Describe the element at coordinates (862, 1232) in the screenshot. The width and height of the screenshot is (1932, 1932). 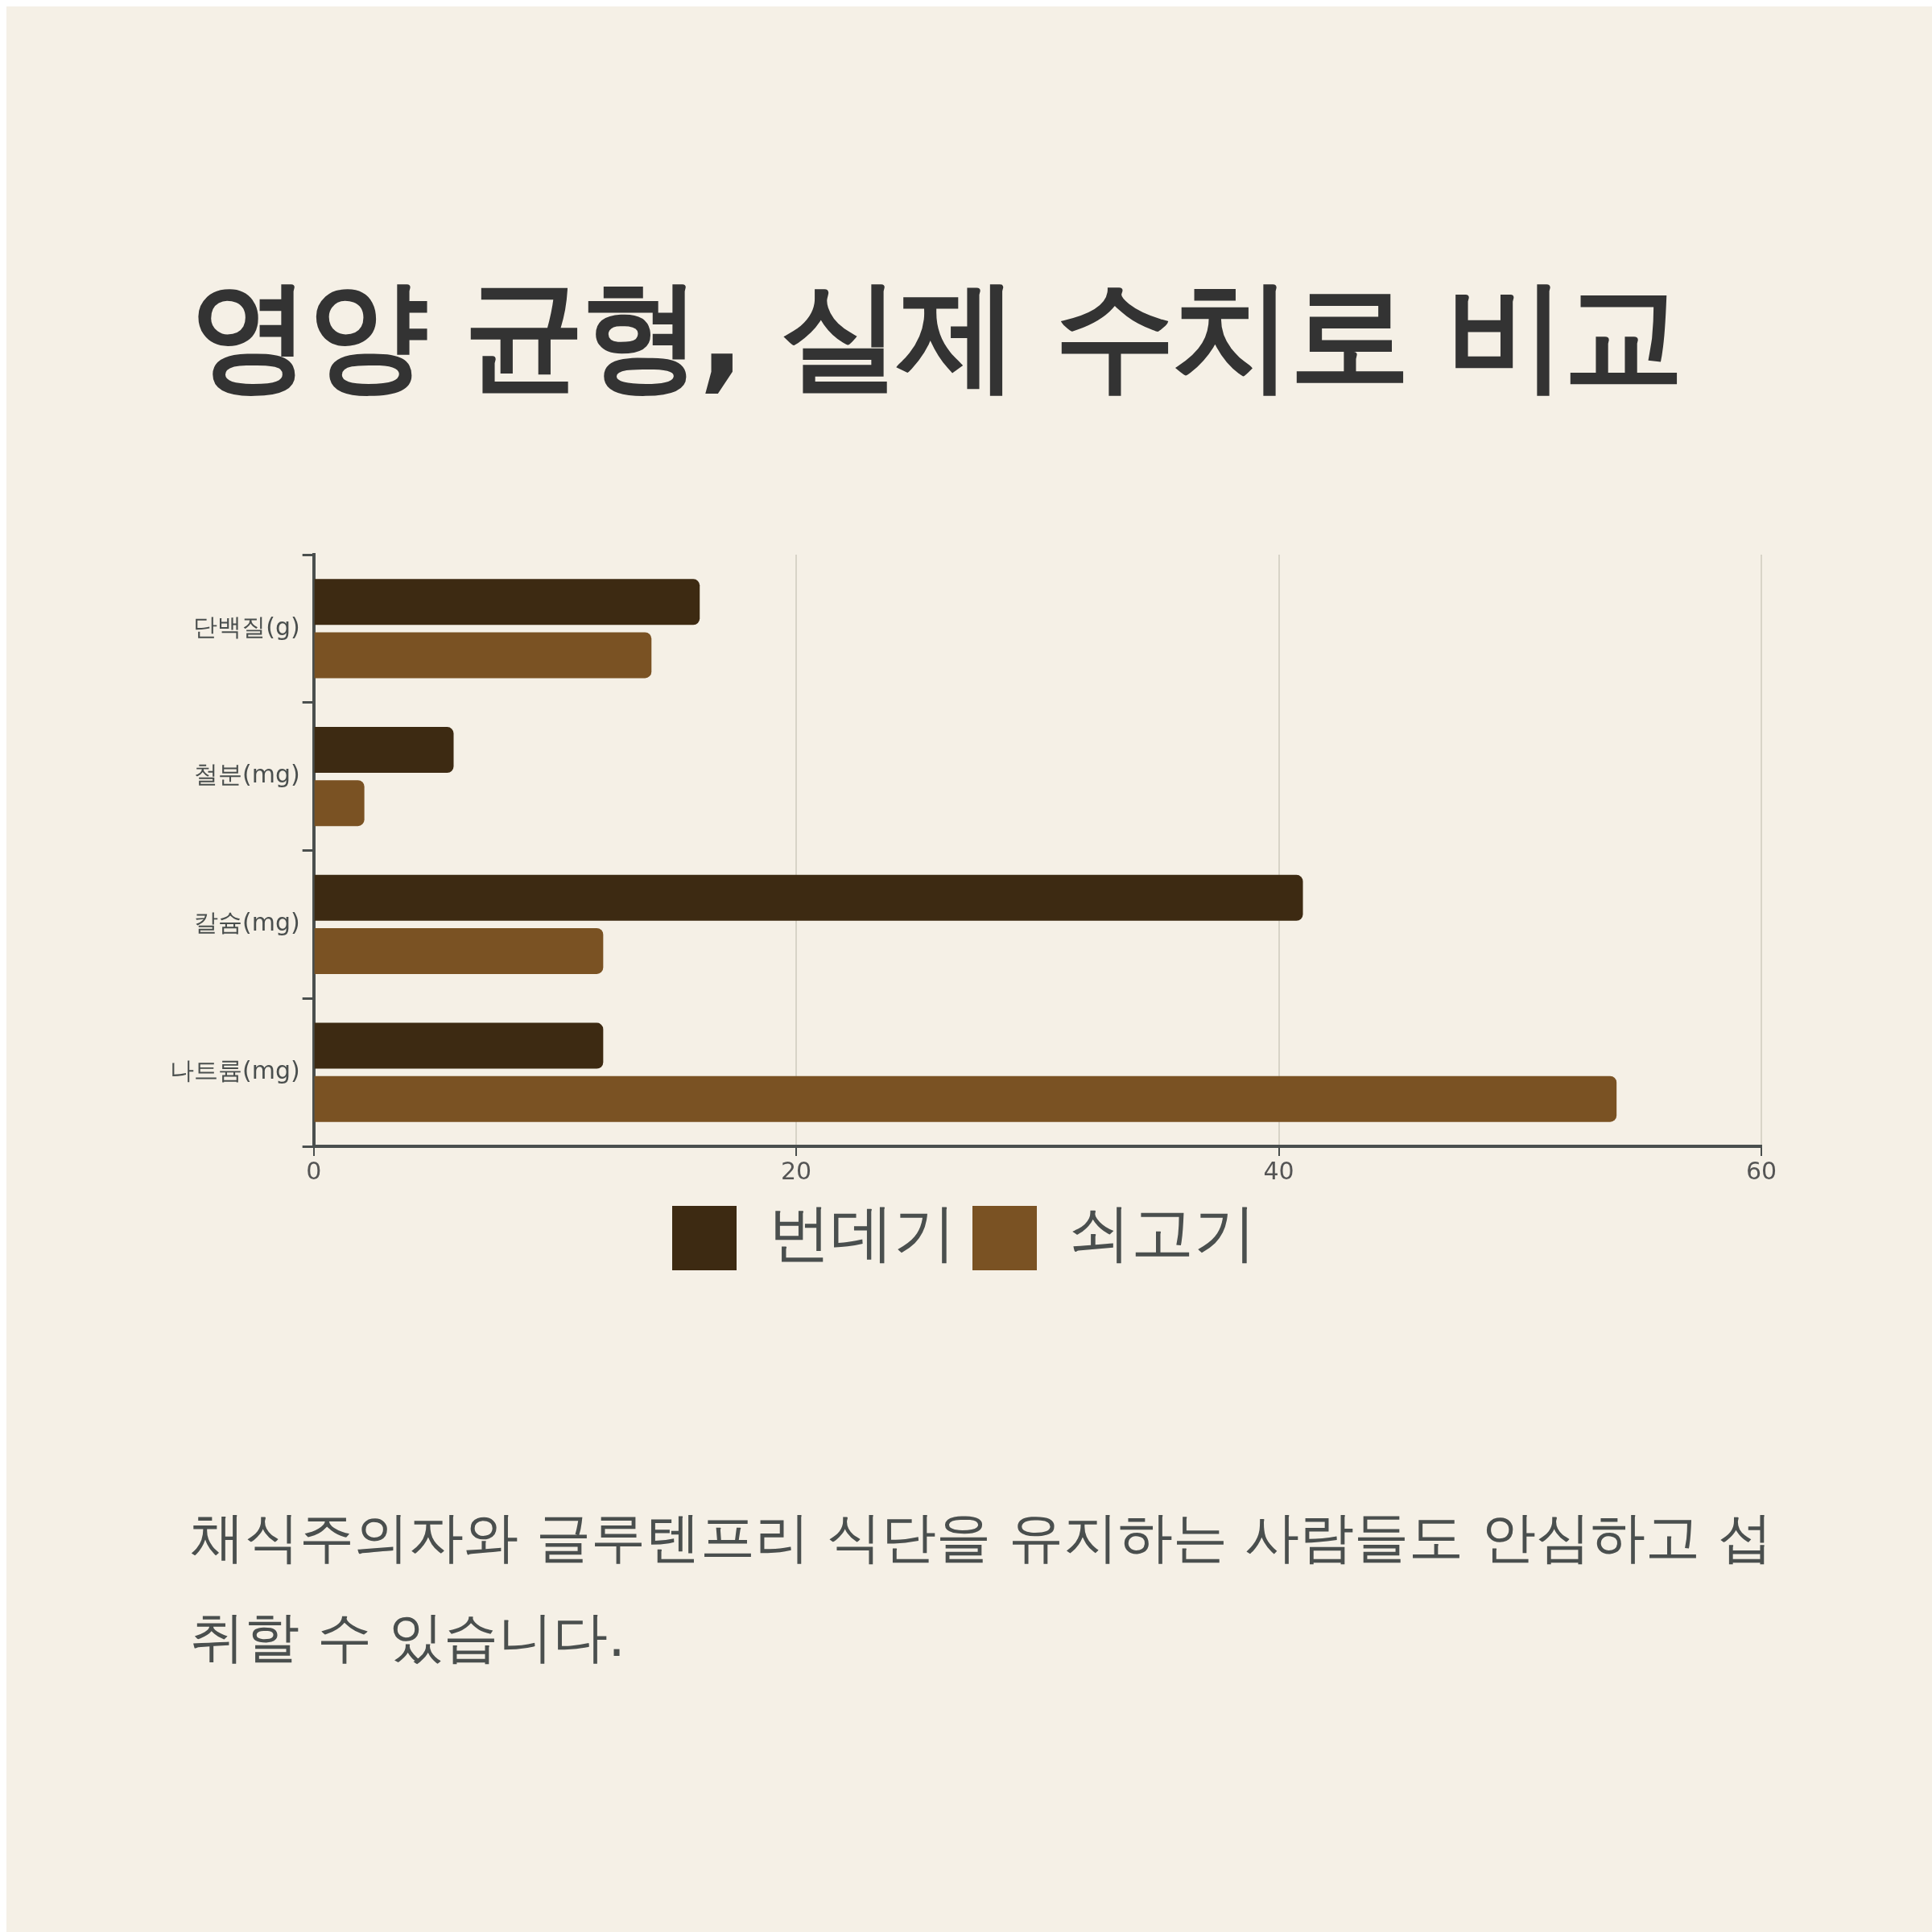
I see `legend-label: 번데기` at that location.